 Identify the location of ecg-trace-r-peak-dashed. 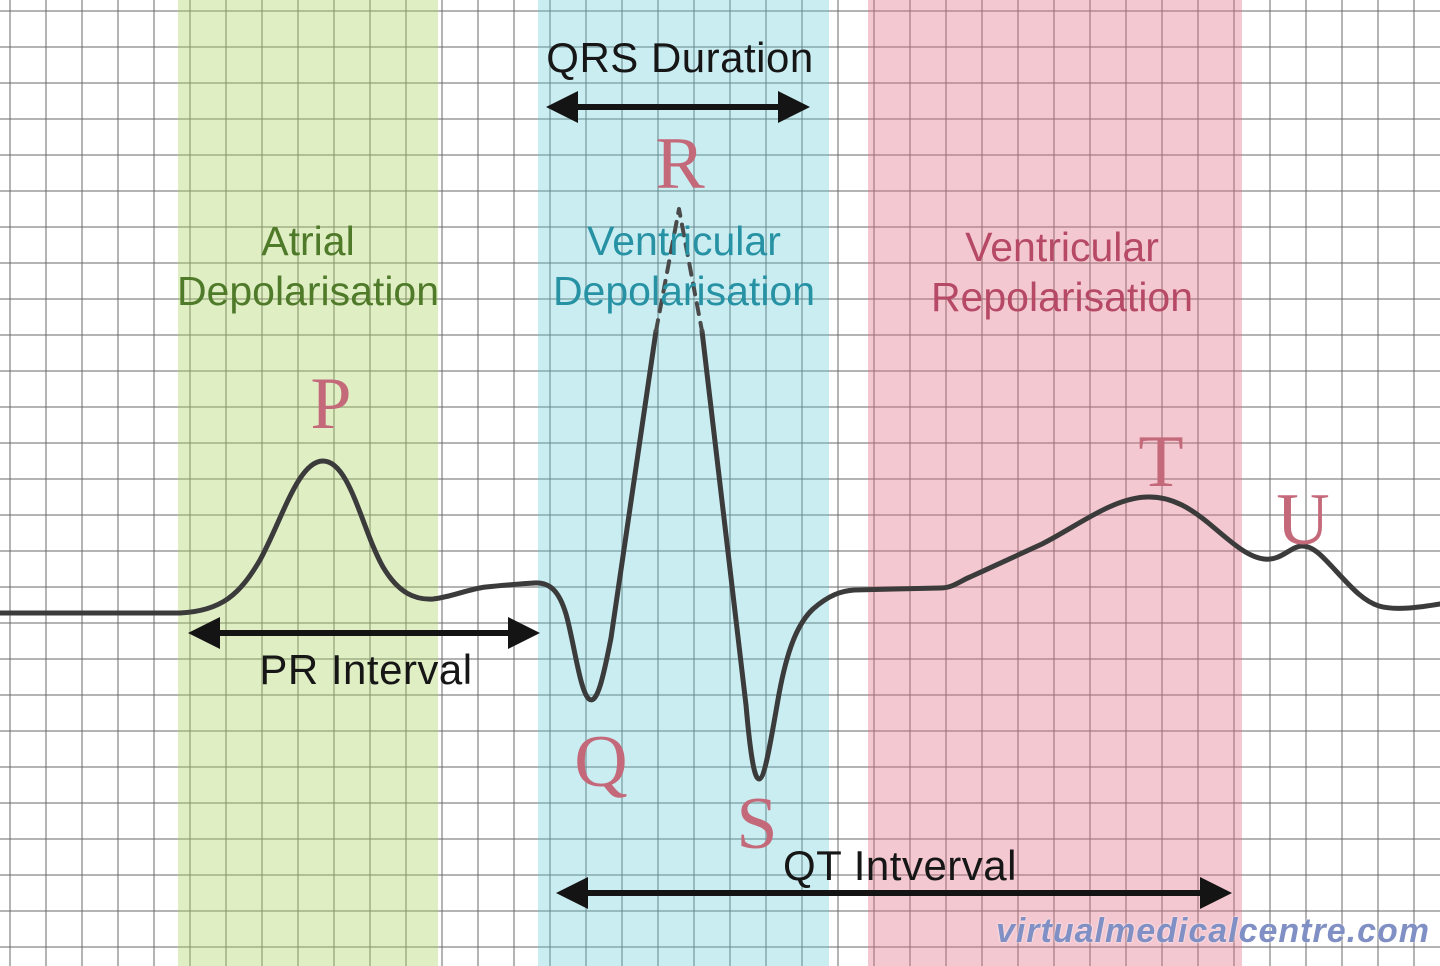
(679, 270).